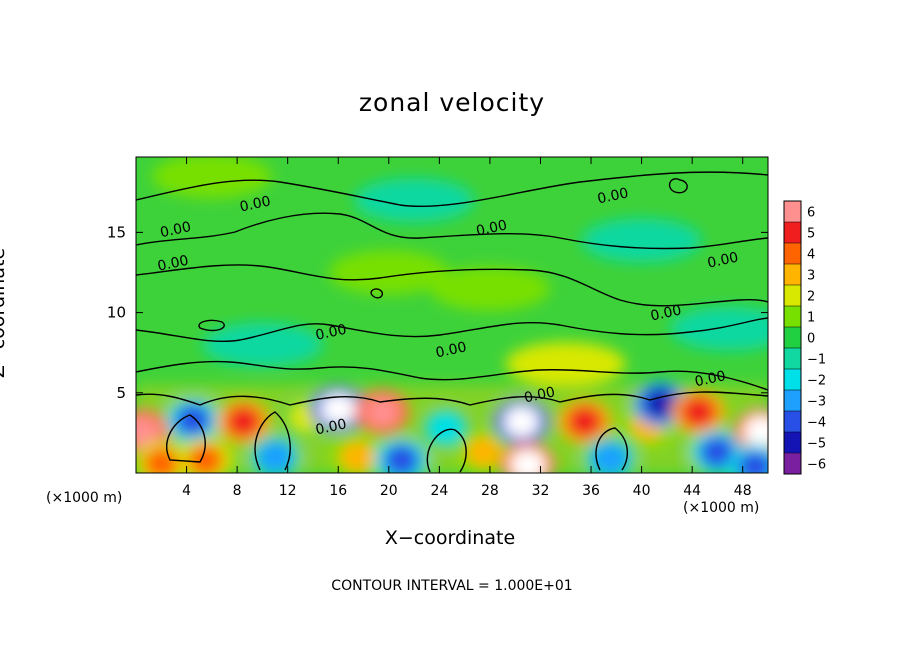  Describe the element at coordinates (439, 491) in the screenshot. I see `x-tick-label: 24` at that location.